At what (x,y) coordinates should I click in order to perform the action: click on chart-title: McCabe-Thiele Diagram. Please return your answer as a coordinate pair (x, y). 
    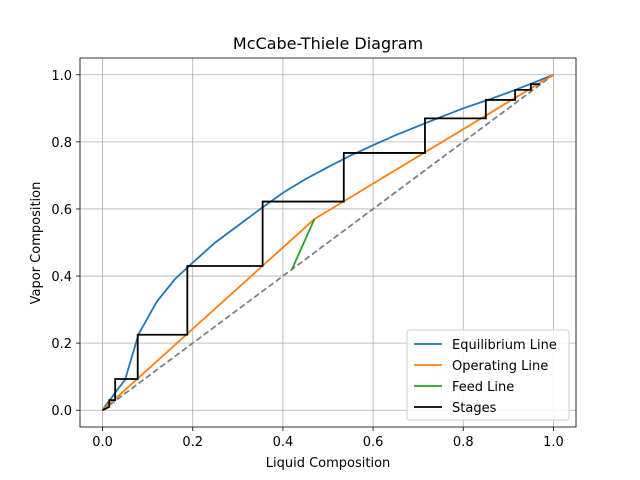
    Looking at the image, I should click on (328, 43).